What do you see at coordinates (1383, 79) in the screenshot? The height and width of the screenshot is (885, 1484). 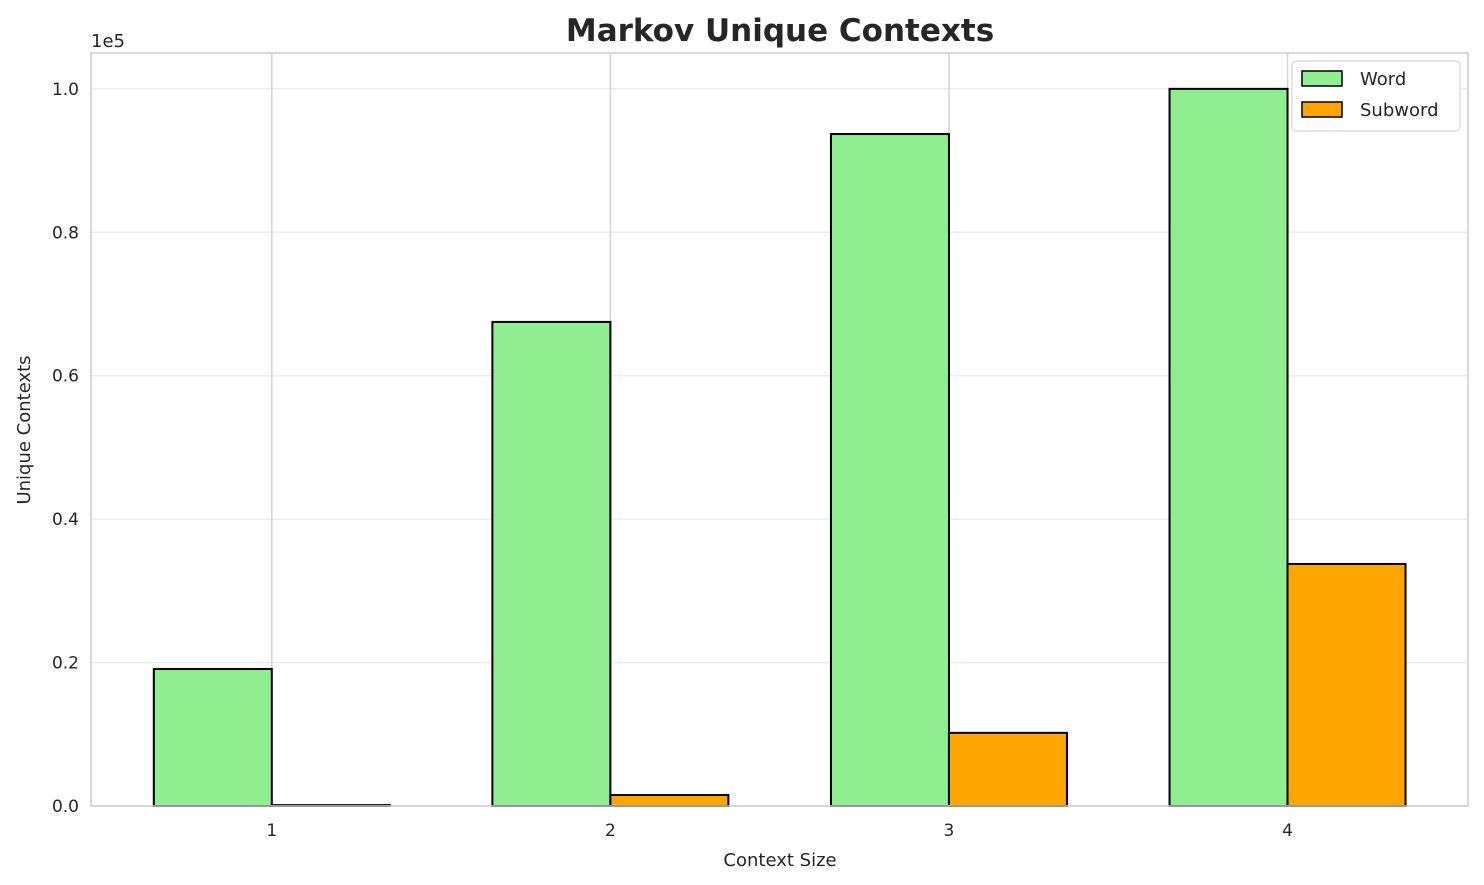 I see `legend-label-word: Word` at bounding box center [1383, 79].